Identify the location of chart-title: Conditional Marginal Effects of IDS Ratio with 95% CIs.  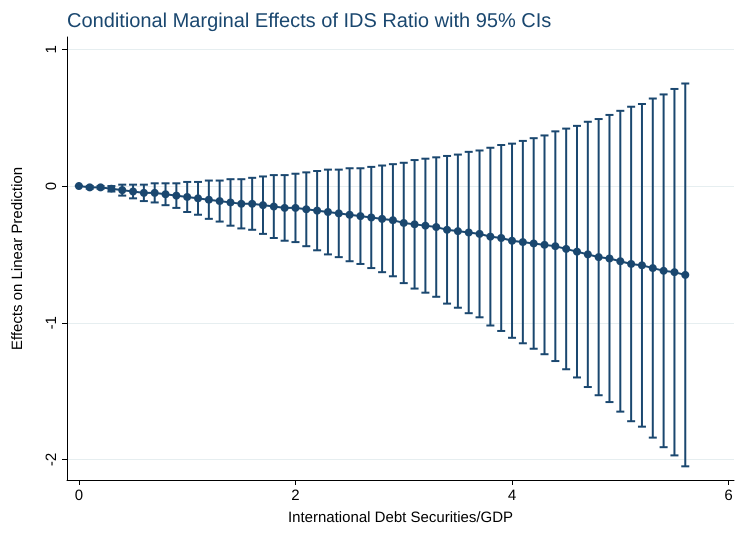
(309, 21).